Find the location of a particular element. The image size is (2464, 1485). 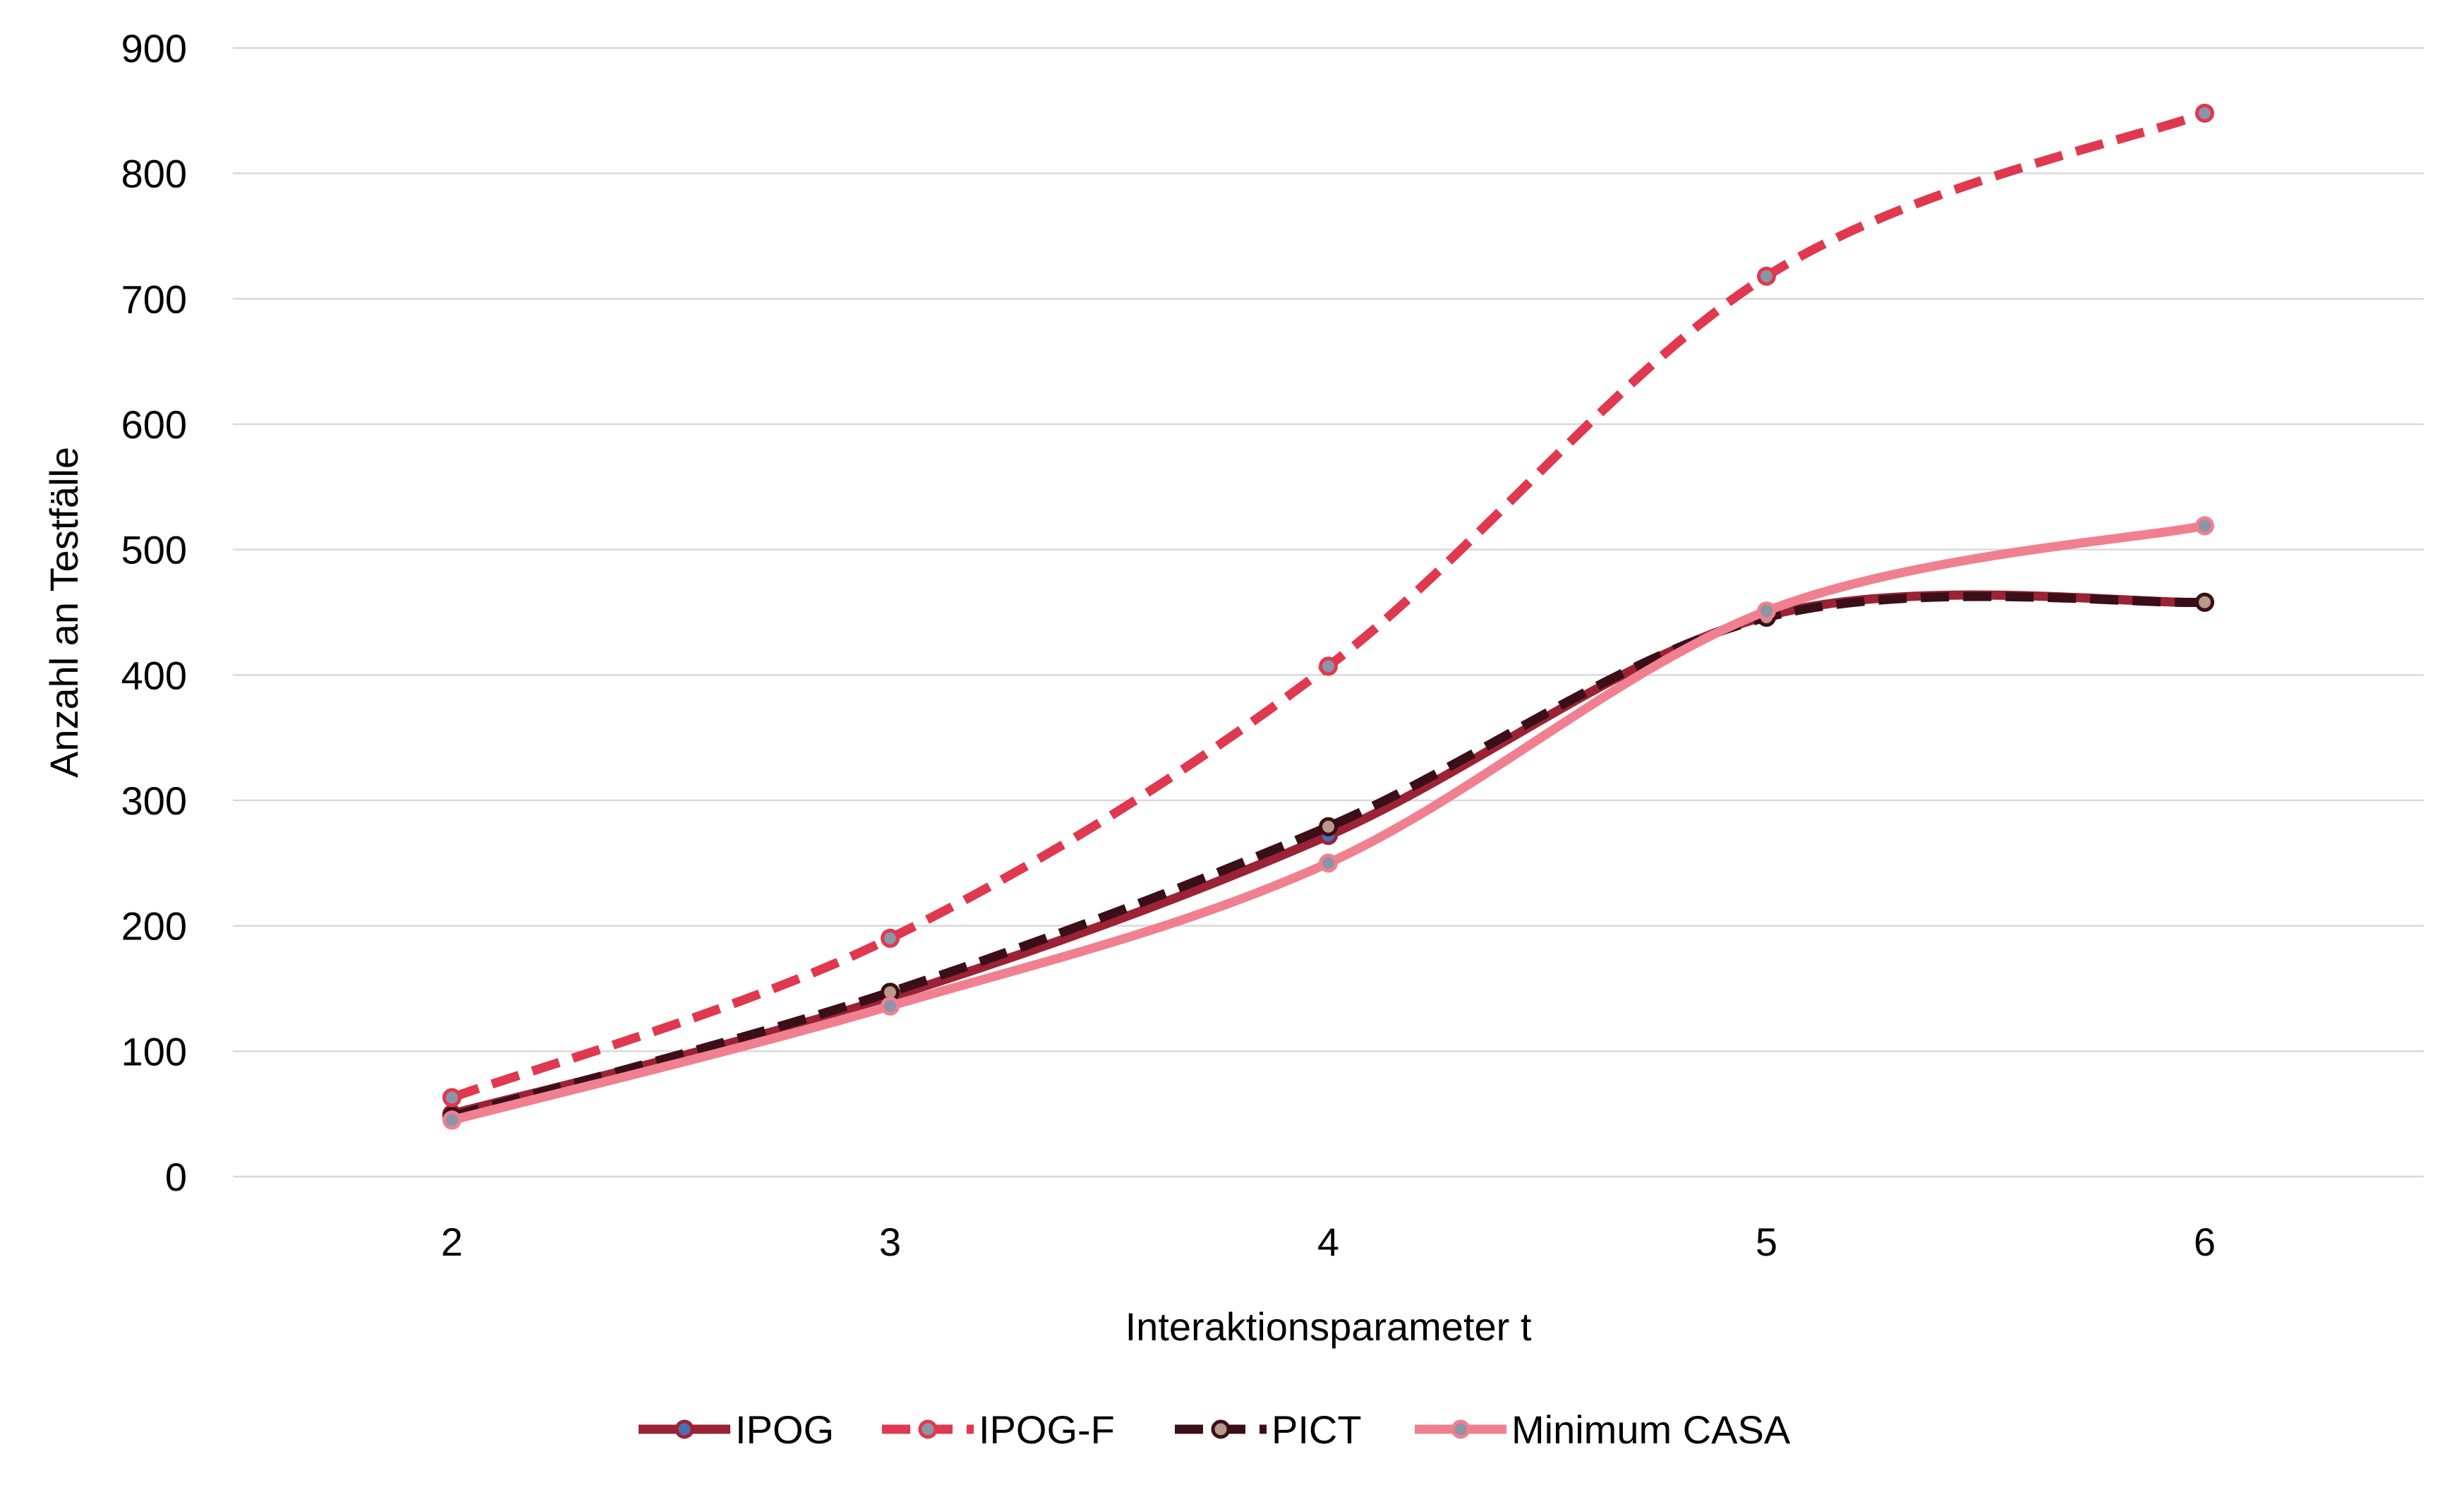

y-tick-label: 600 is located at coordinates (154, 424).